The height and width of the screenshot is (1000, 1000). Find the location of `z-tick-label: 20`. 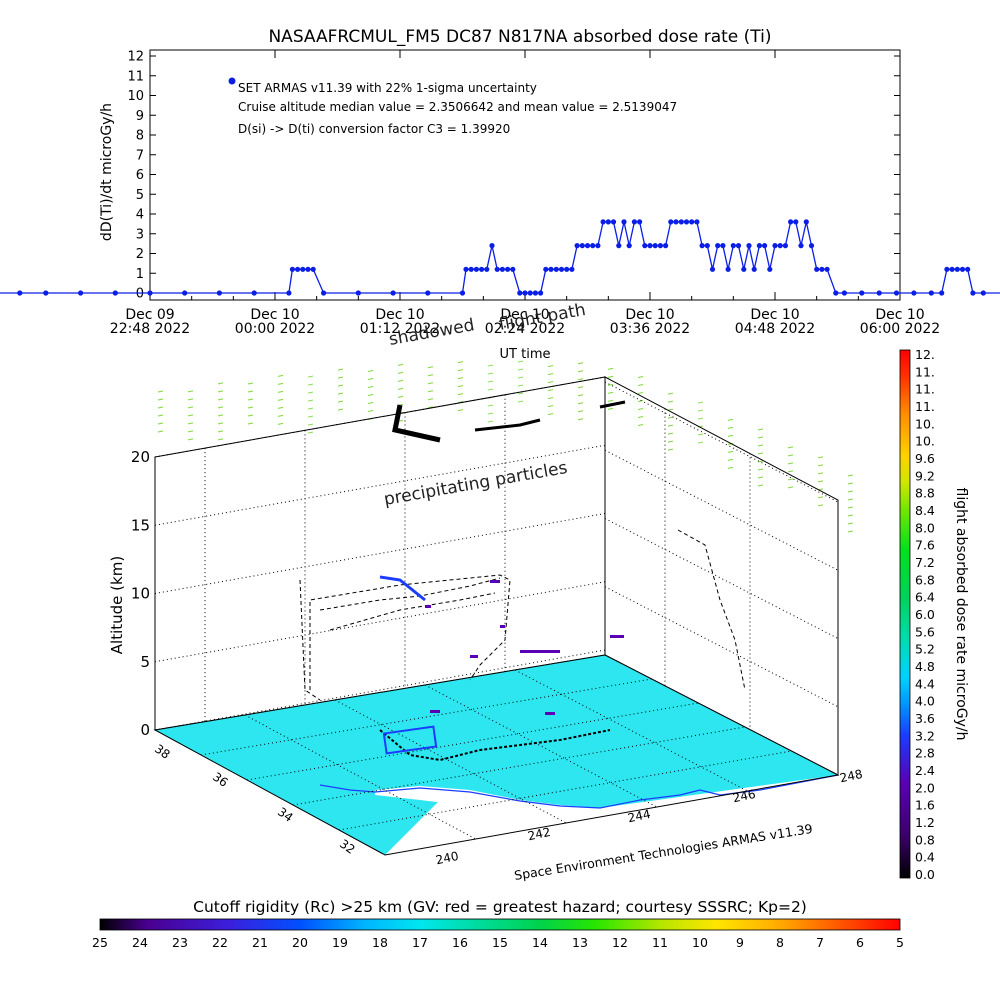

z-tick-label: 20 is located at coordinates (140, 457).